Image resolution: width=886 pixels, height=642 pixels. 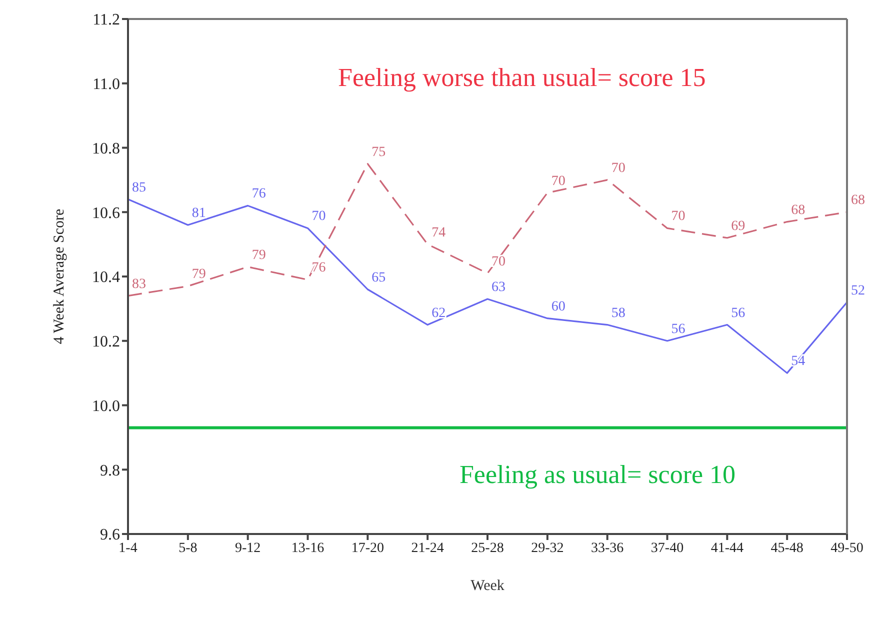 What do you see at coordinates (106, 85) in the screenshot?
I see `y-tick-label: 11.0` at bounding box center [106, 85].